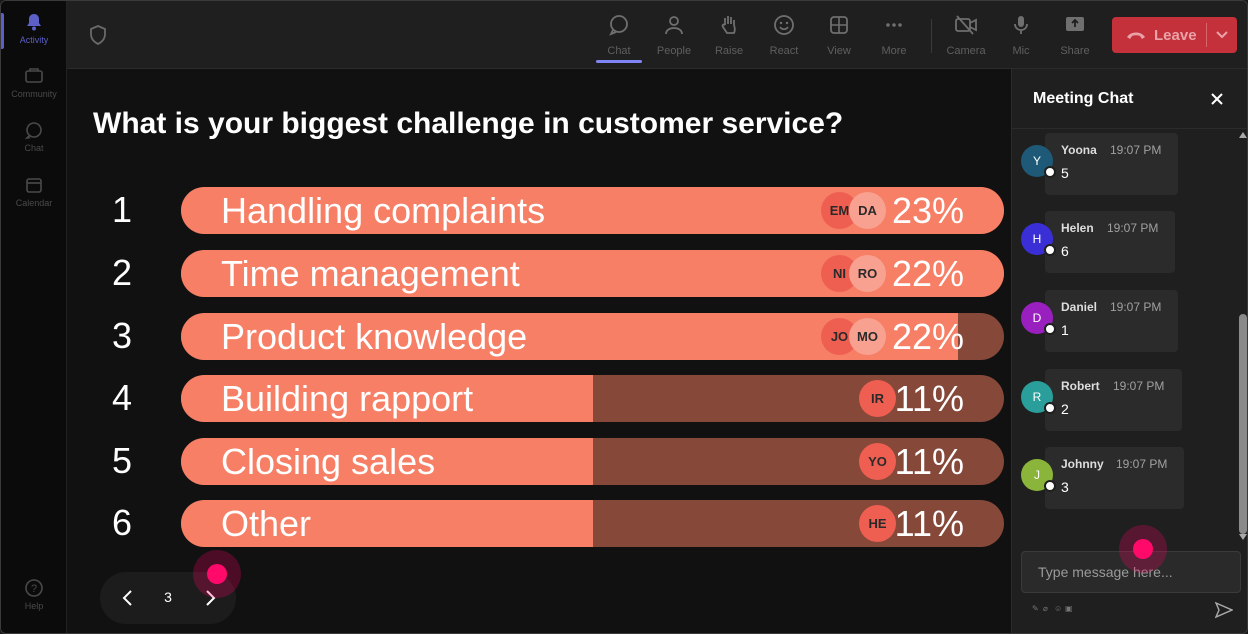 The height and width of the screenshot is (634, 1248). What do you see at coordinates (1079, 307) in the screenshot?
I see `message-author: Daniel` at bounding box center [1079, 307].